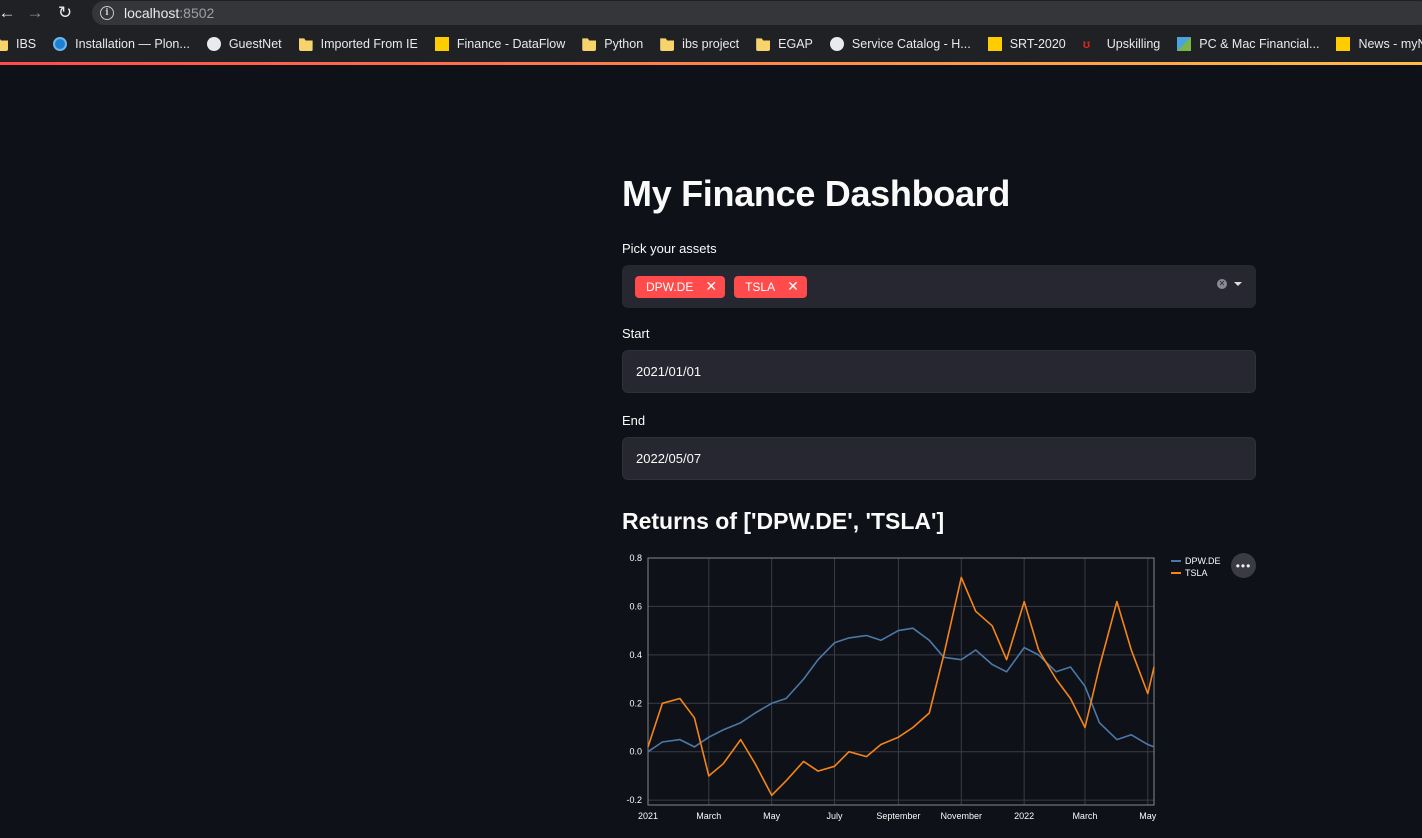 The width and height of the screenshot is (1422, 838). What do you see at coordinates (670, 286) in the screenshot?
I see `asset-tag-label: DPW.DE` at bounding box center [670, 286].